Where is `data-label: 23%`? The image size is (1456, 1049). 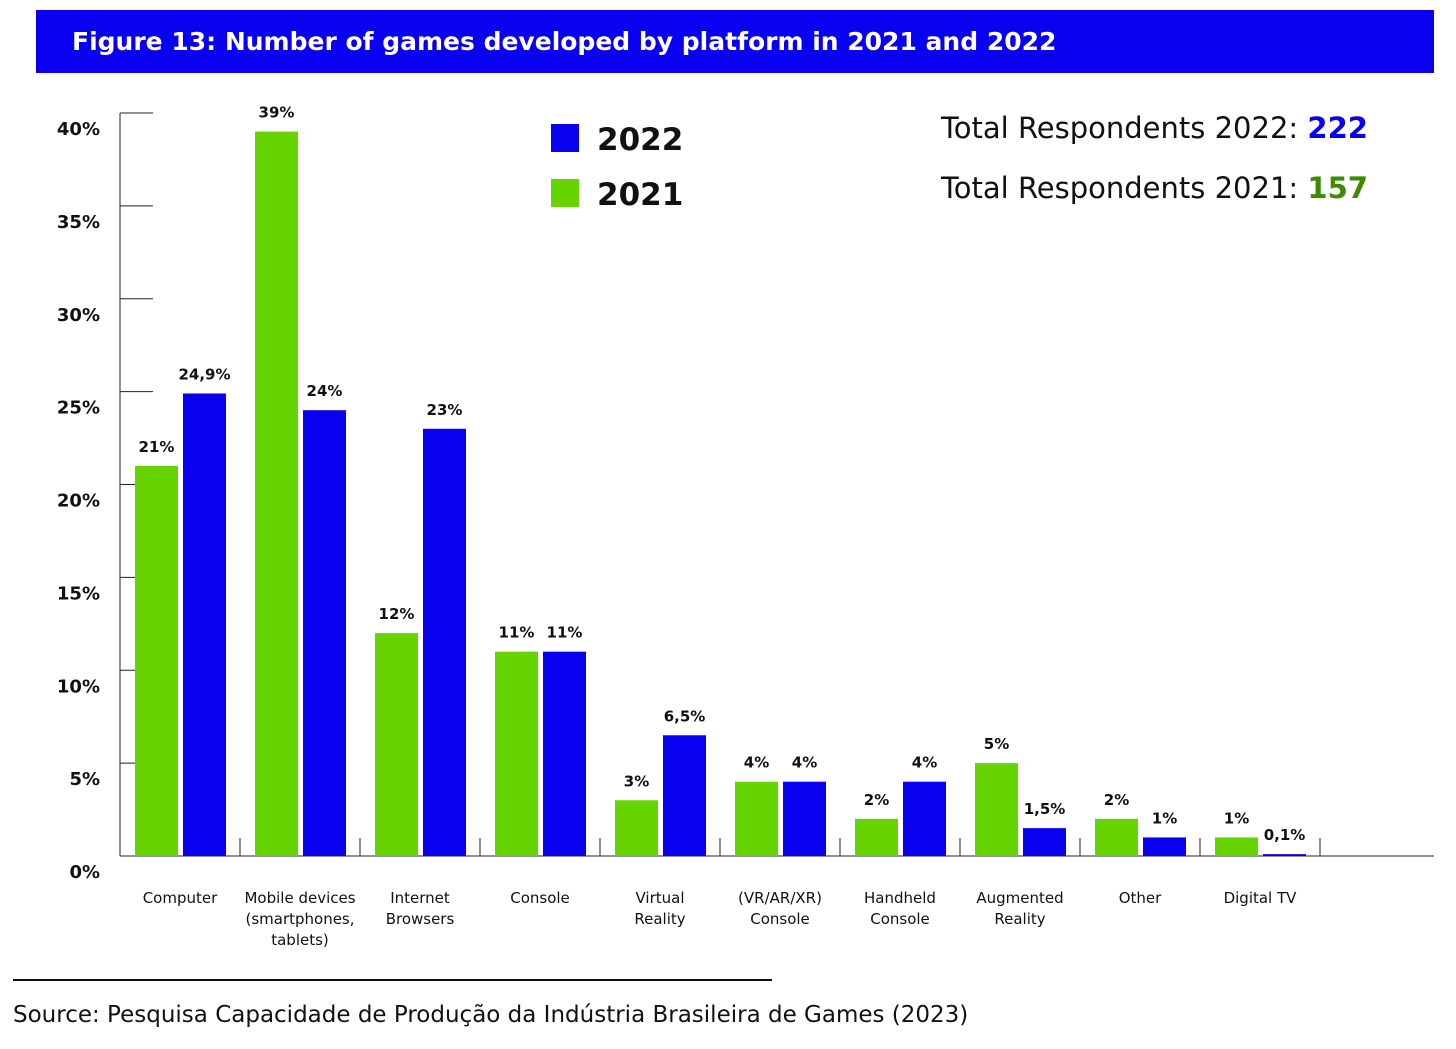
data-label: 23% is located at coordinates (445, 410).